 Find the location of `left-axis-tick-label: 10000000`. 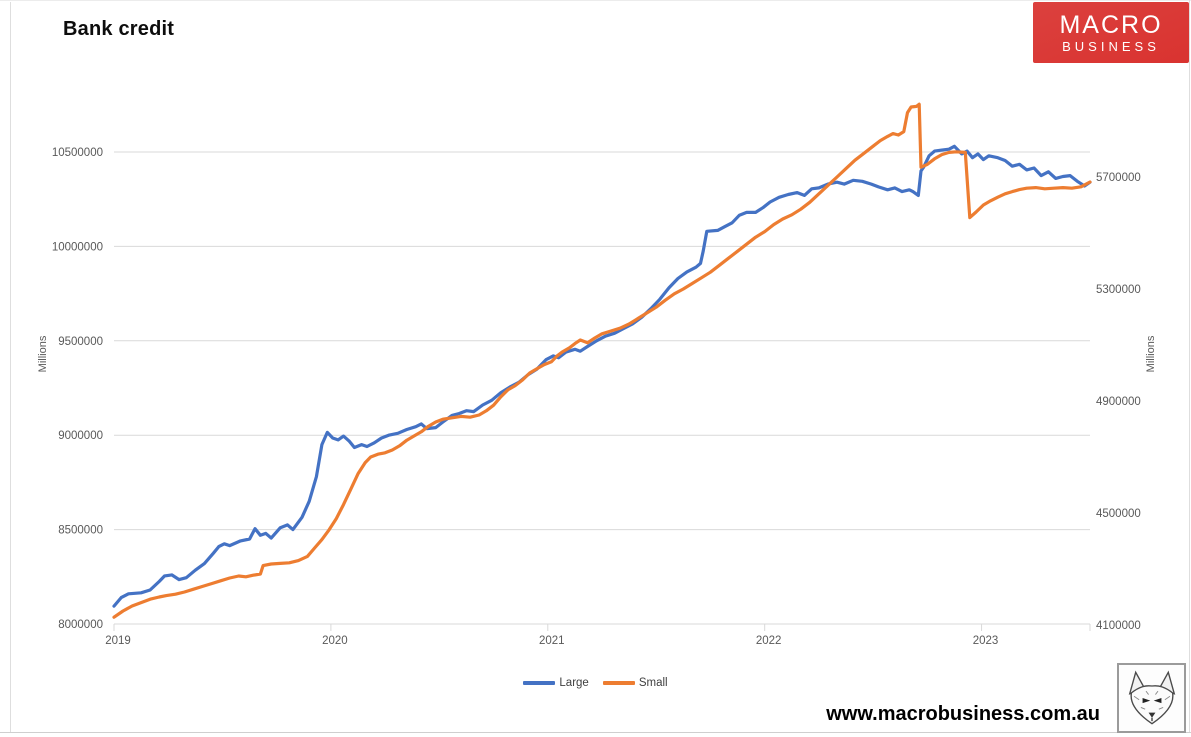

left-axis-tick-label: 10000000 is located at coordinates (77, 247).